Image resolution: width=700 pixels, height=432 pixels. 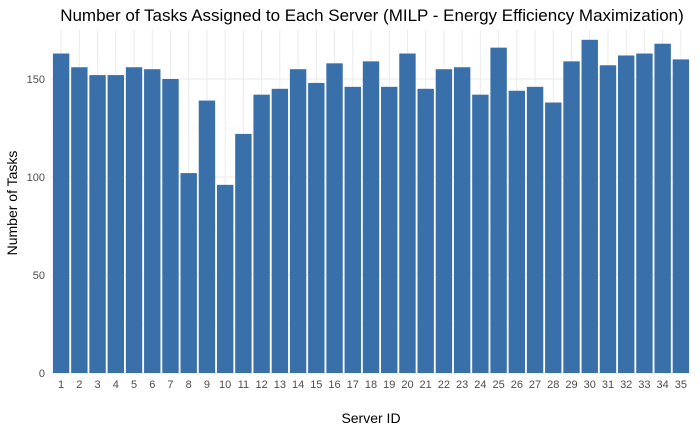 I want to click on x-tick-label: 26, so click(x=517, y=385).